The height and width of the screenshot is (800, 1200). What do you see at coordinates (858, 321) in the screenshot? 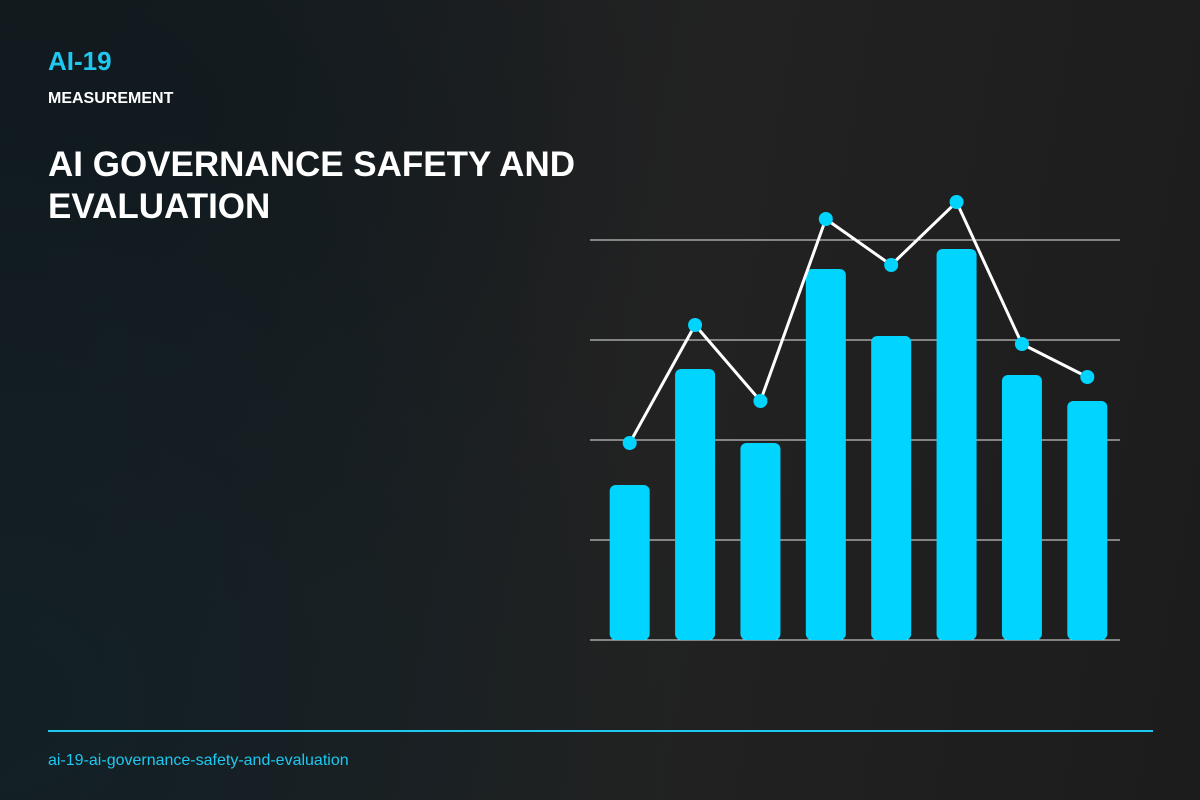
I see `line` at bounding box center [858, 321].